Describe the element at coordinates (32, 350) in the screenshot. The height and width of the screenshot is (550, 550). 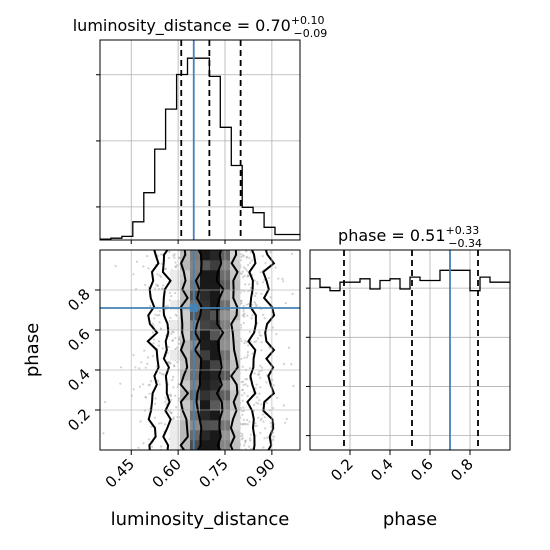
I see `phase-y-axis-label: phase` at that location.